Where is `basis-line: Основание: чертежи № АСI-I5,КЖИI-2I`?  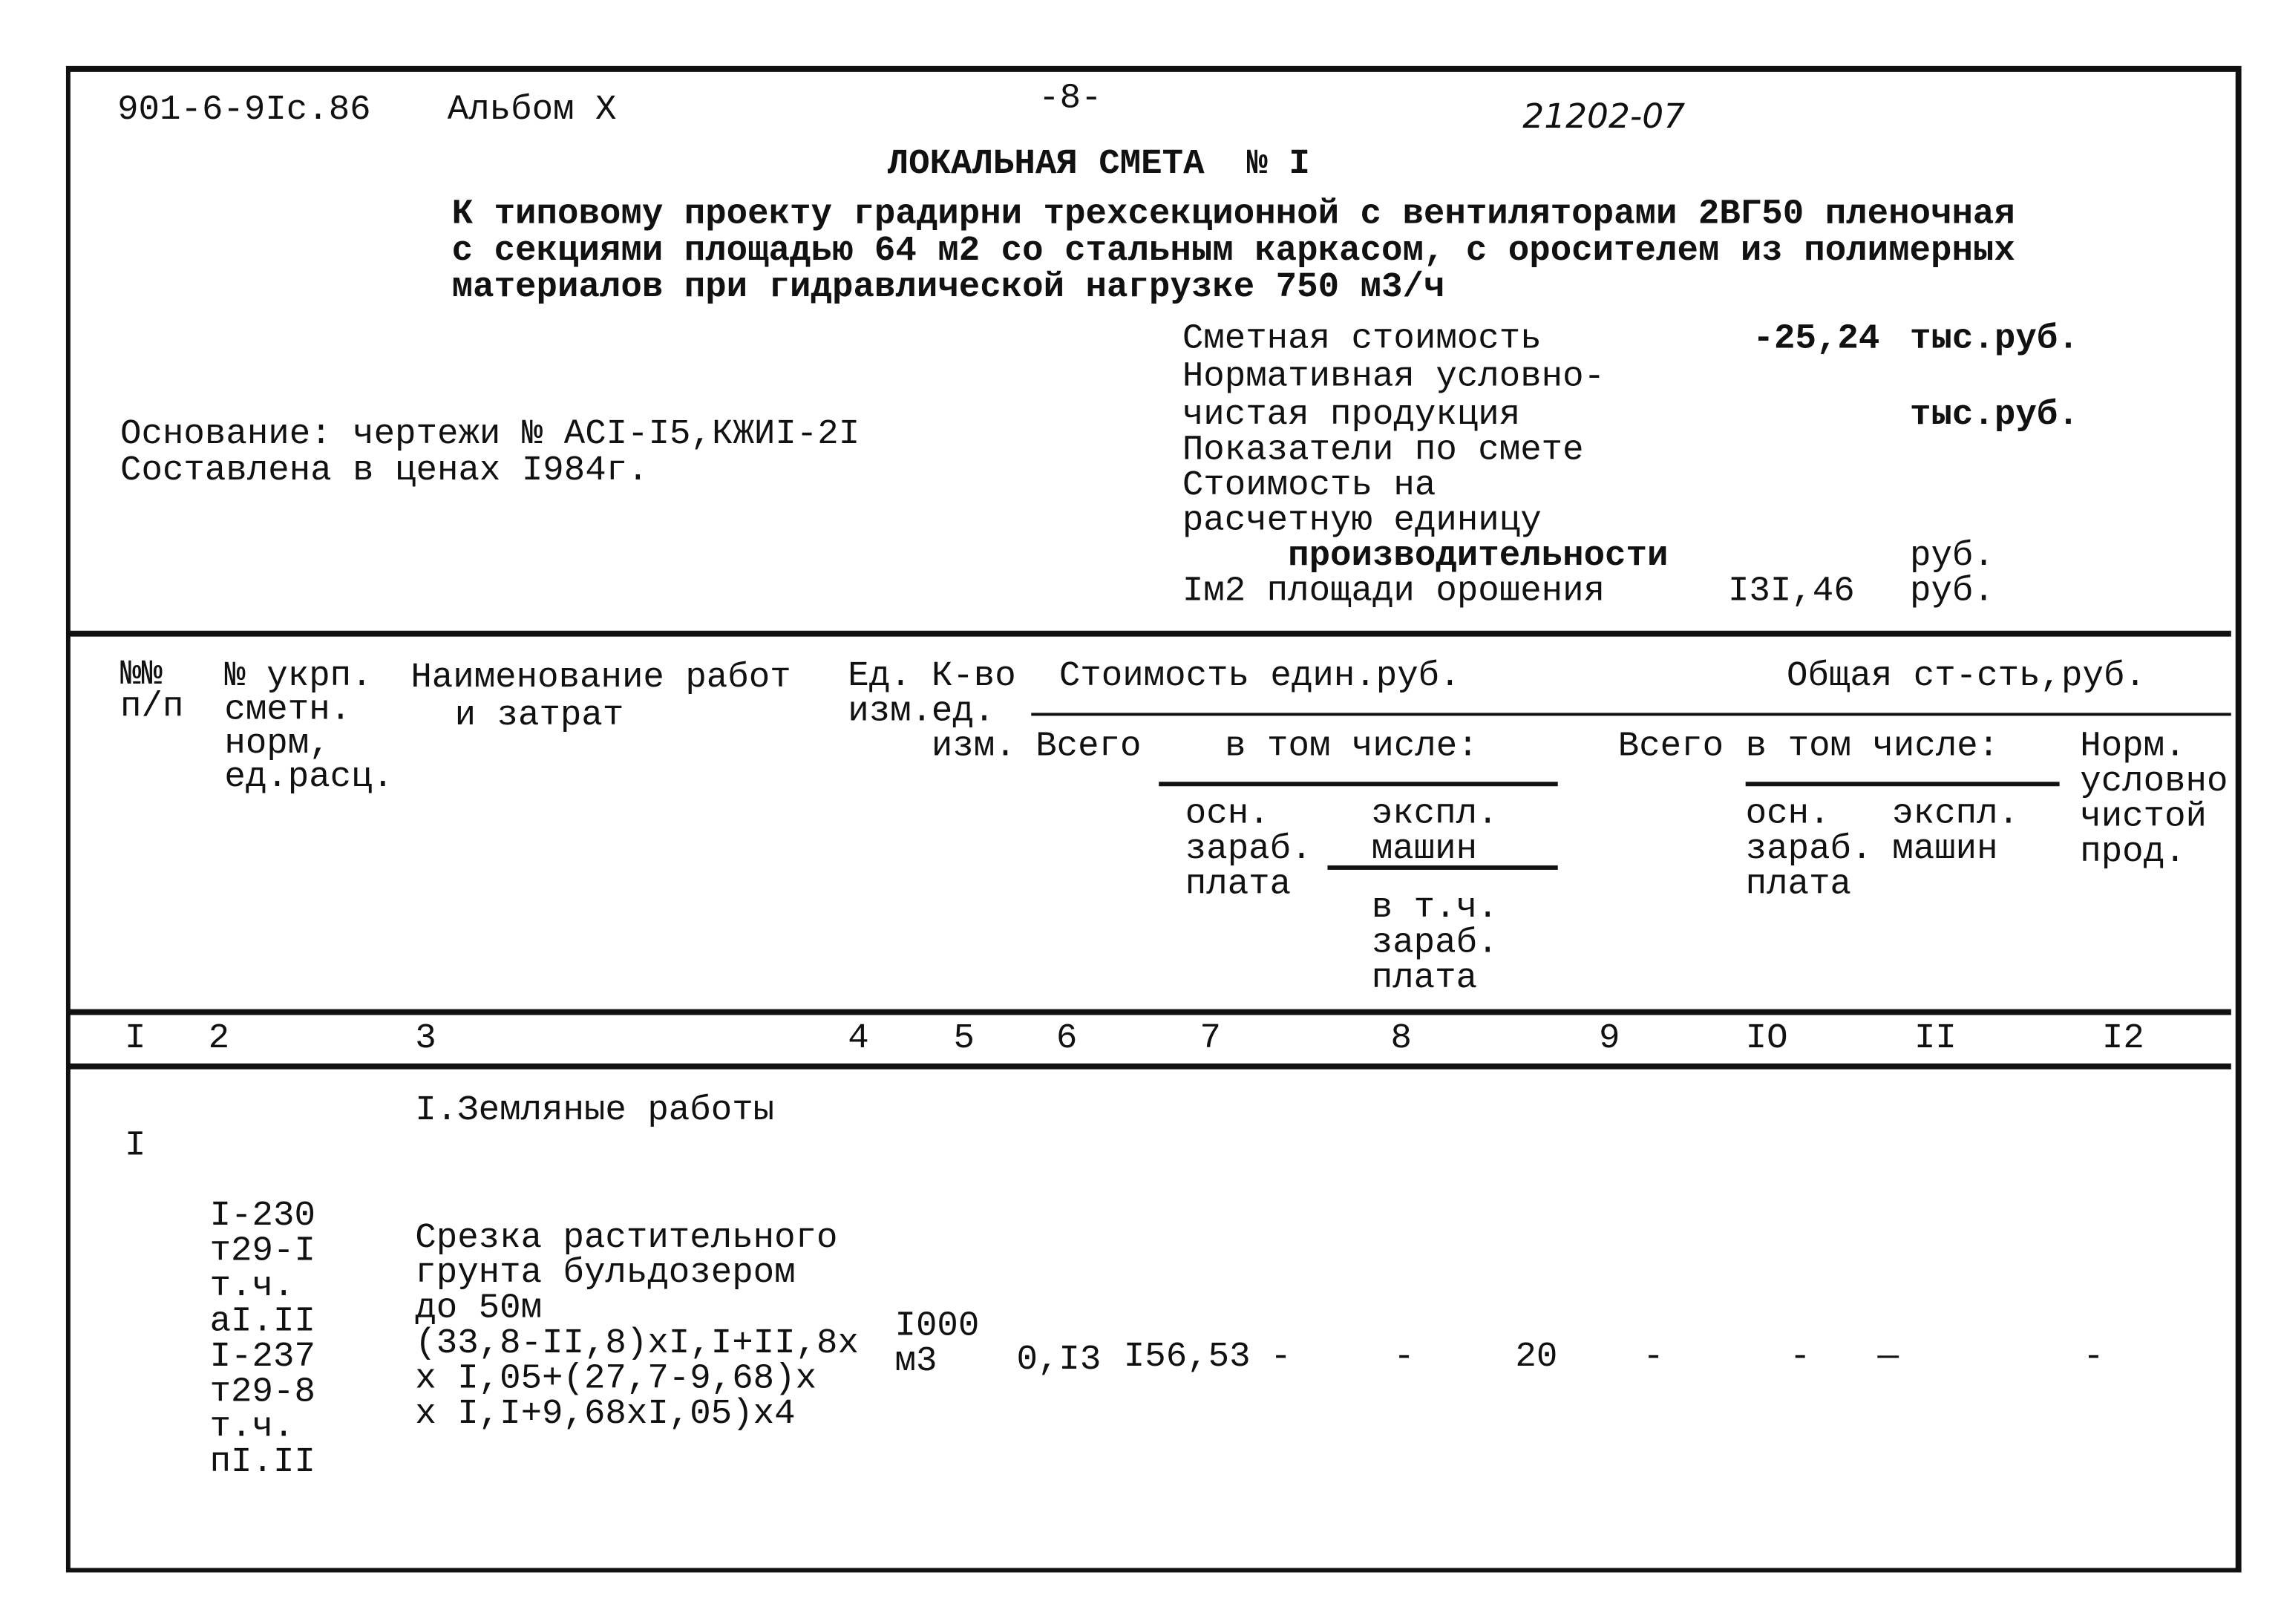 basis-line: Основание: чертежи № АСI-I5,КЖИI-2I is located at coordinates (490, 435).